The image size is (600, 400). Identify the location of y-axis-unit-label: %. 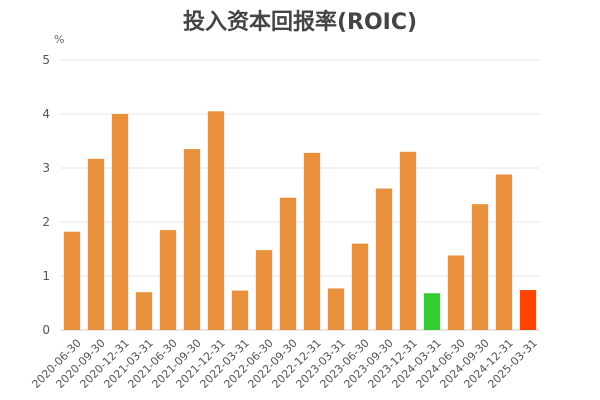
(59, 39).